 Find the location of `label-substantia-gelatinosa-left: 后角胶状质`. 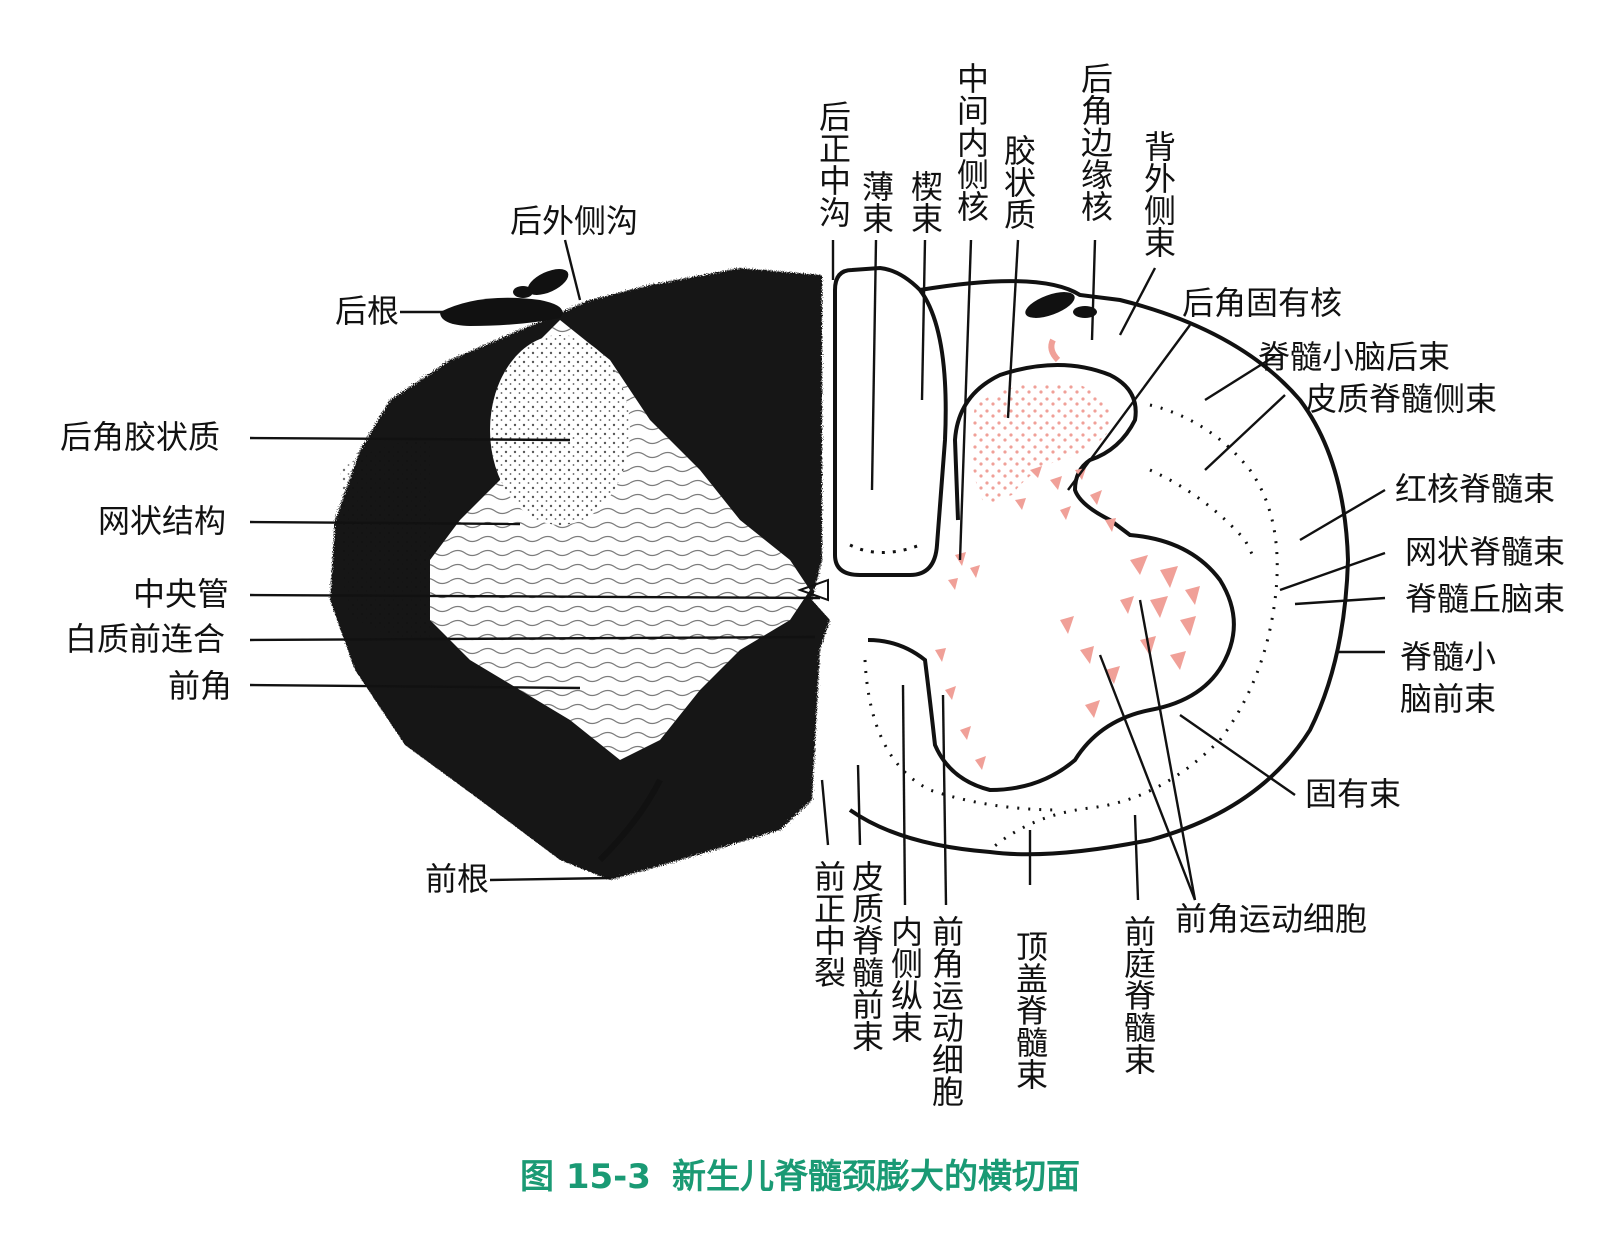

label-substantia-gelatinosa-left: 后角胶状质 is located at coordinates (140, 437).